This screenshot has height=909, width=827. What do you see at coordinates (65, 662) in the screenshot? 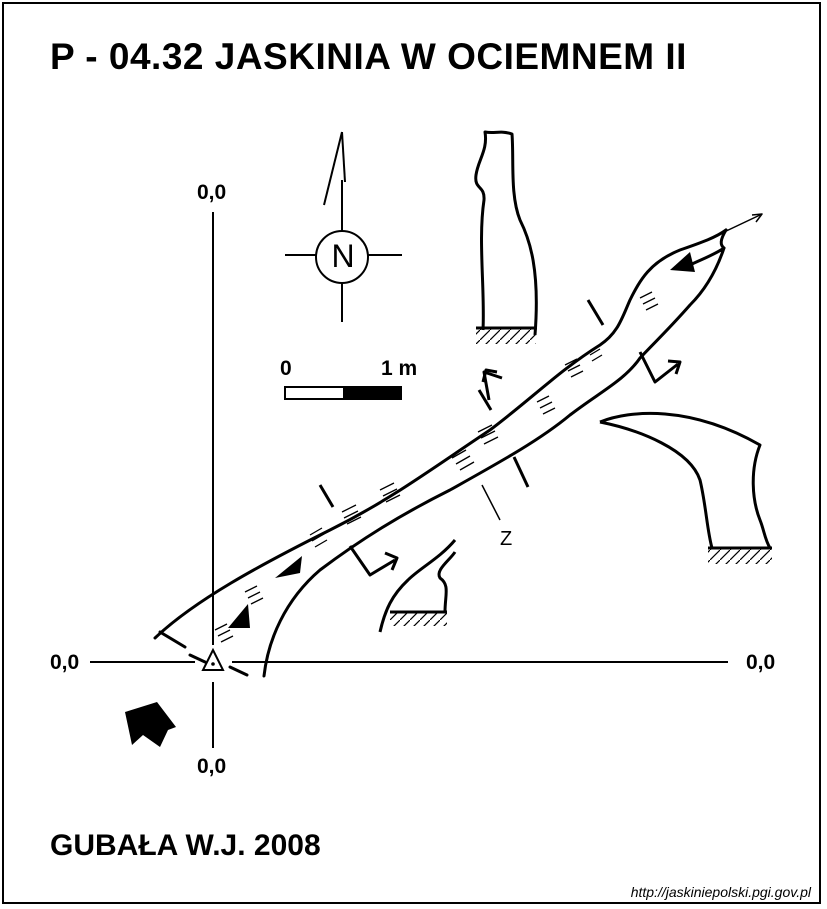
I see `axis-label-left: 0,0` at bounding box center [65, 662].